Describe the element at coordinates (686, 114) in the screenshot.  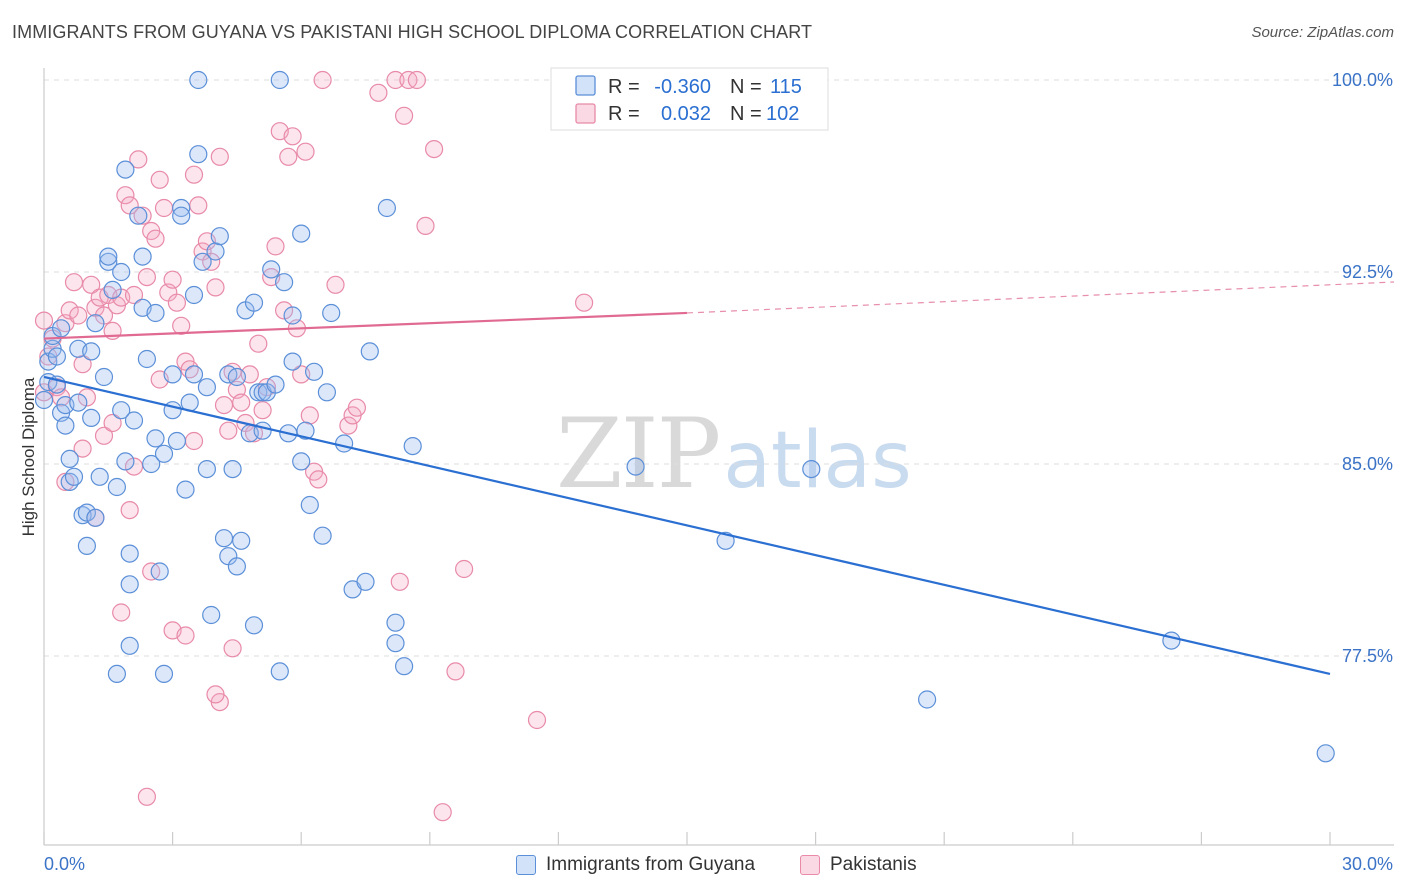
I see `stats-r-value-pink: 0.032` at that location.